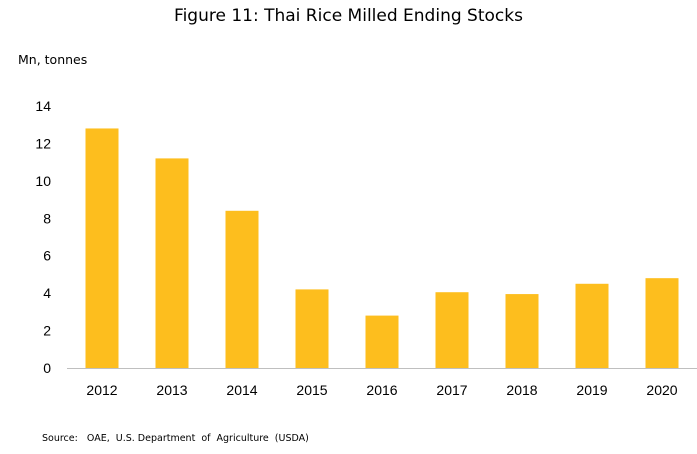 Image resolution: width=697 pixels, height=454 pixels. I want to click on y-tick-label: 8, so click(47, 218).